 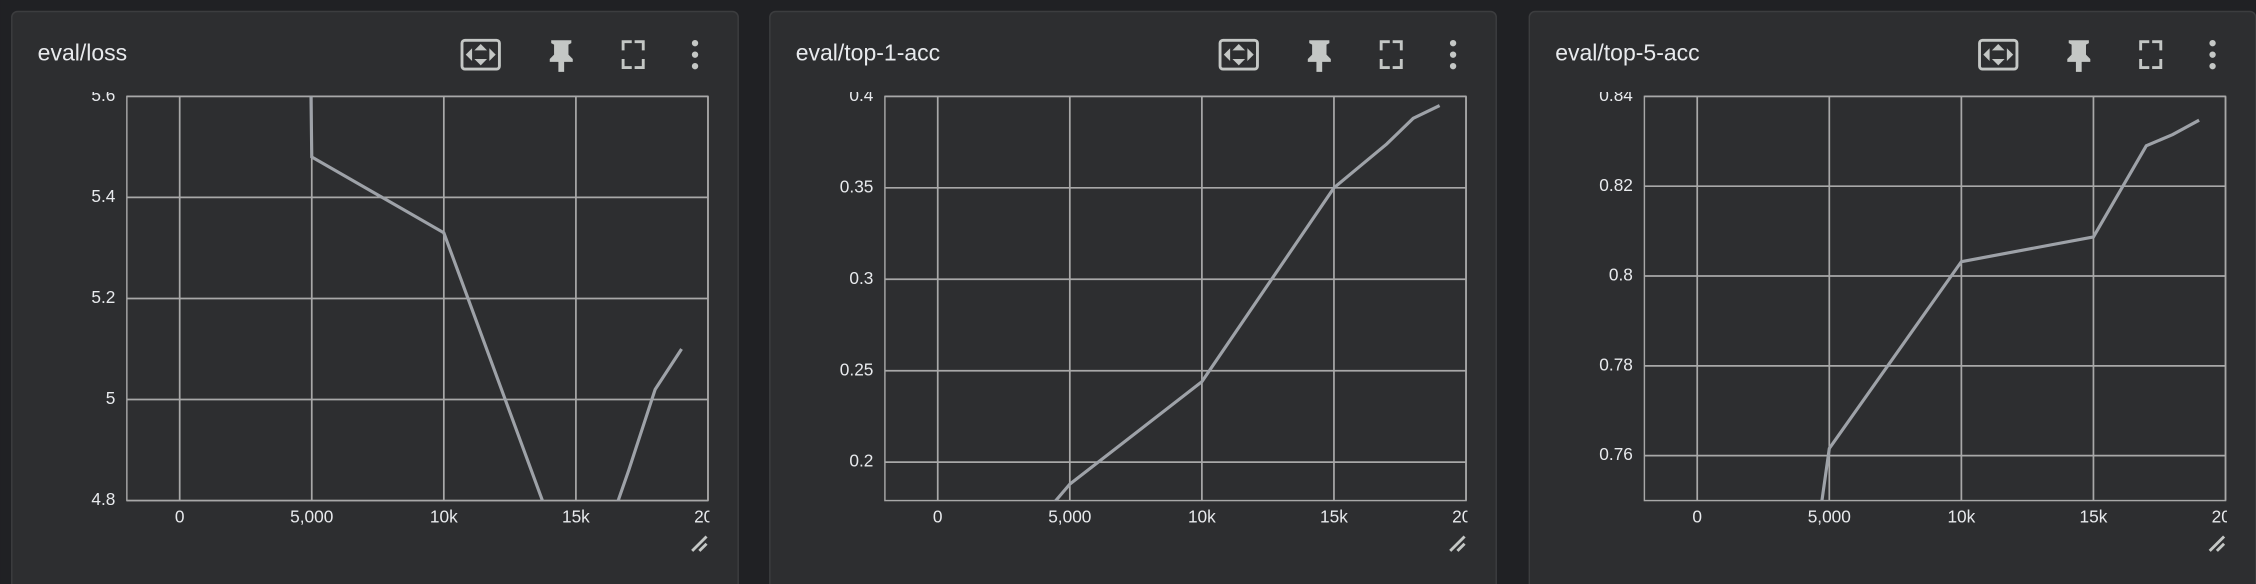 What do you see at coordinates (857, 186) in the screenshot?
I see `y-tick-label: 0.35` at bounding box center [857, 186].